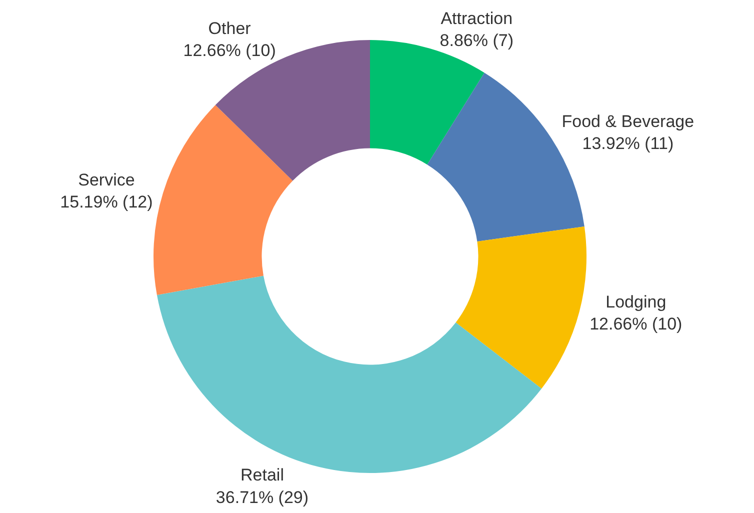 The height and width of the screenshot is (513, 754). Describe the element at coordinates (262, 475) in the screenshot. I see `slice-label: Retail` at that location.